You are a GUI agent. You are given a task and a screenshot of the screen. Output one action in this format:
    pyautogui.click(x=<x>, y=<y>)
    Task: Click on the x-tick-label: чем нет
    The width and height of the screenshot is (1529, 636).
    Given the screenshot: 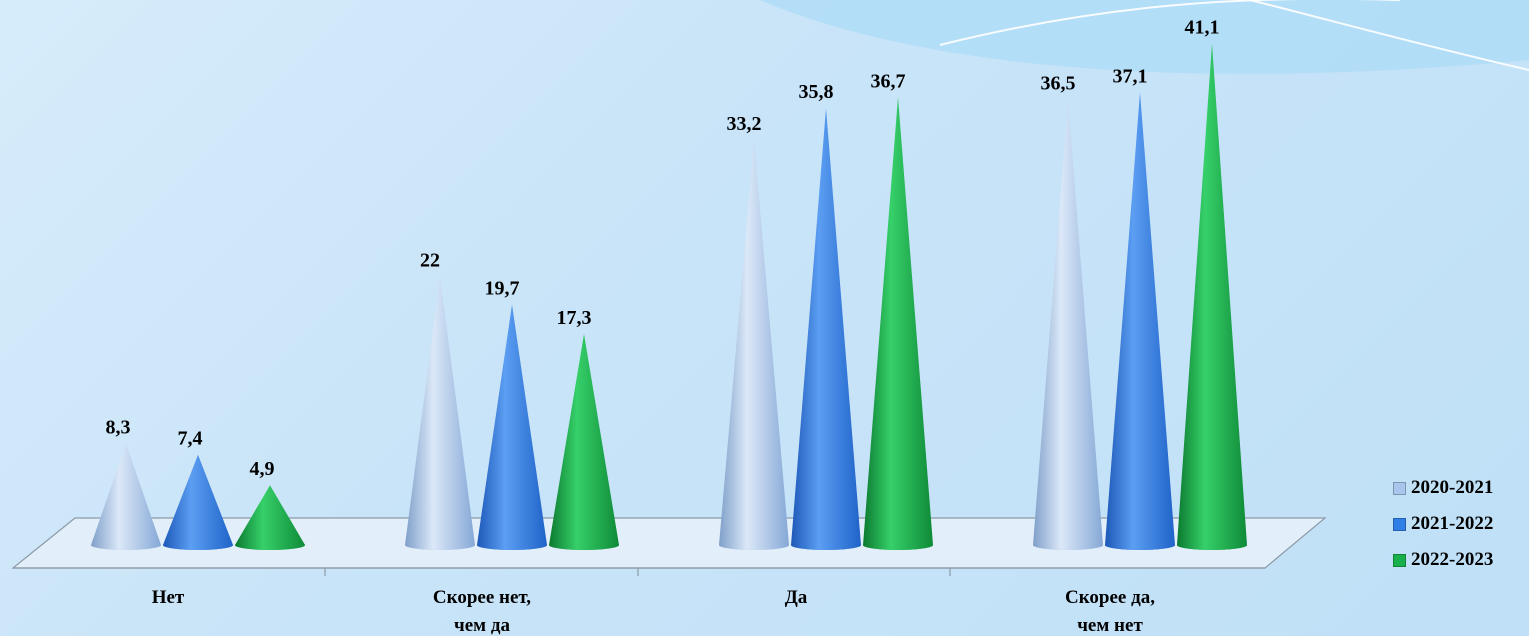 What is the action you would take?
    pyautogui.click(x=1110, y=625)
    